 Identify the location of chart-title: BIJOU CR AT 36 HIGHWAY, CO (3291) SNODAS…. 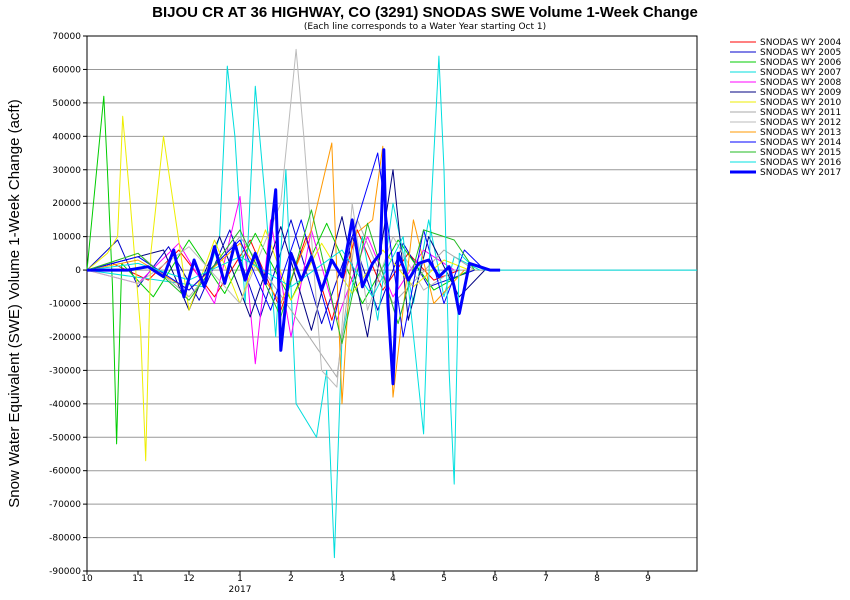
(425, 12).